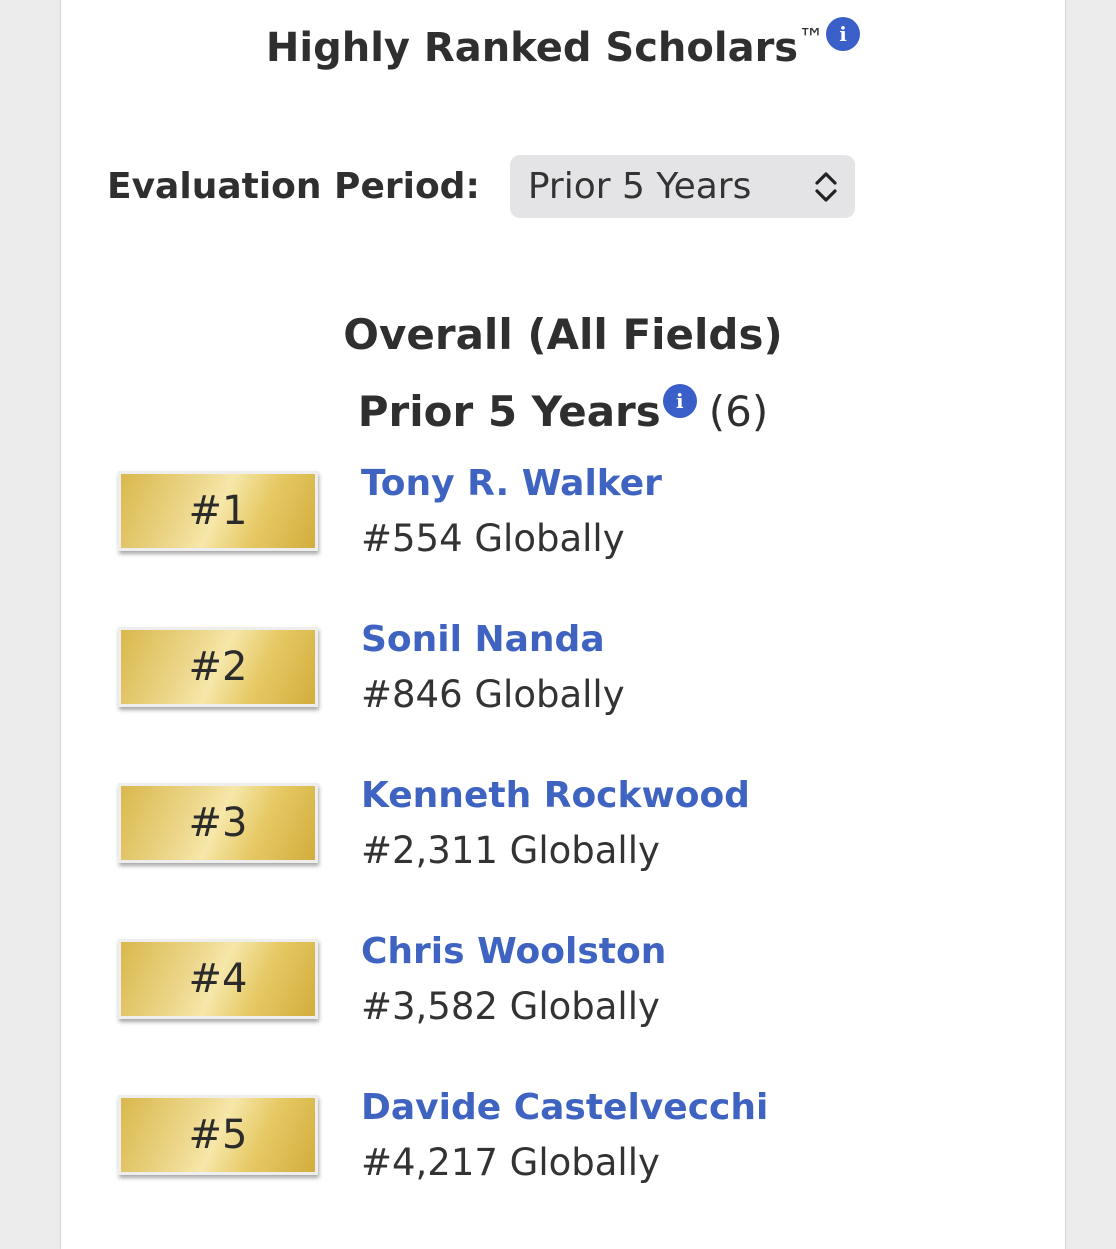  What do you see at coordinates (293, 186) in the screenshot?
I see `evaluation-period-label: Evaluation Period:` at bounding box center [293, 186].